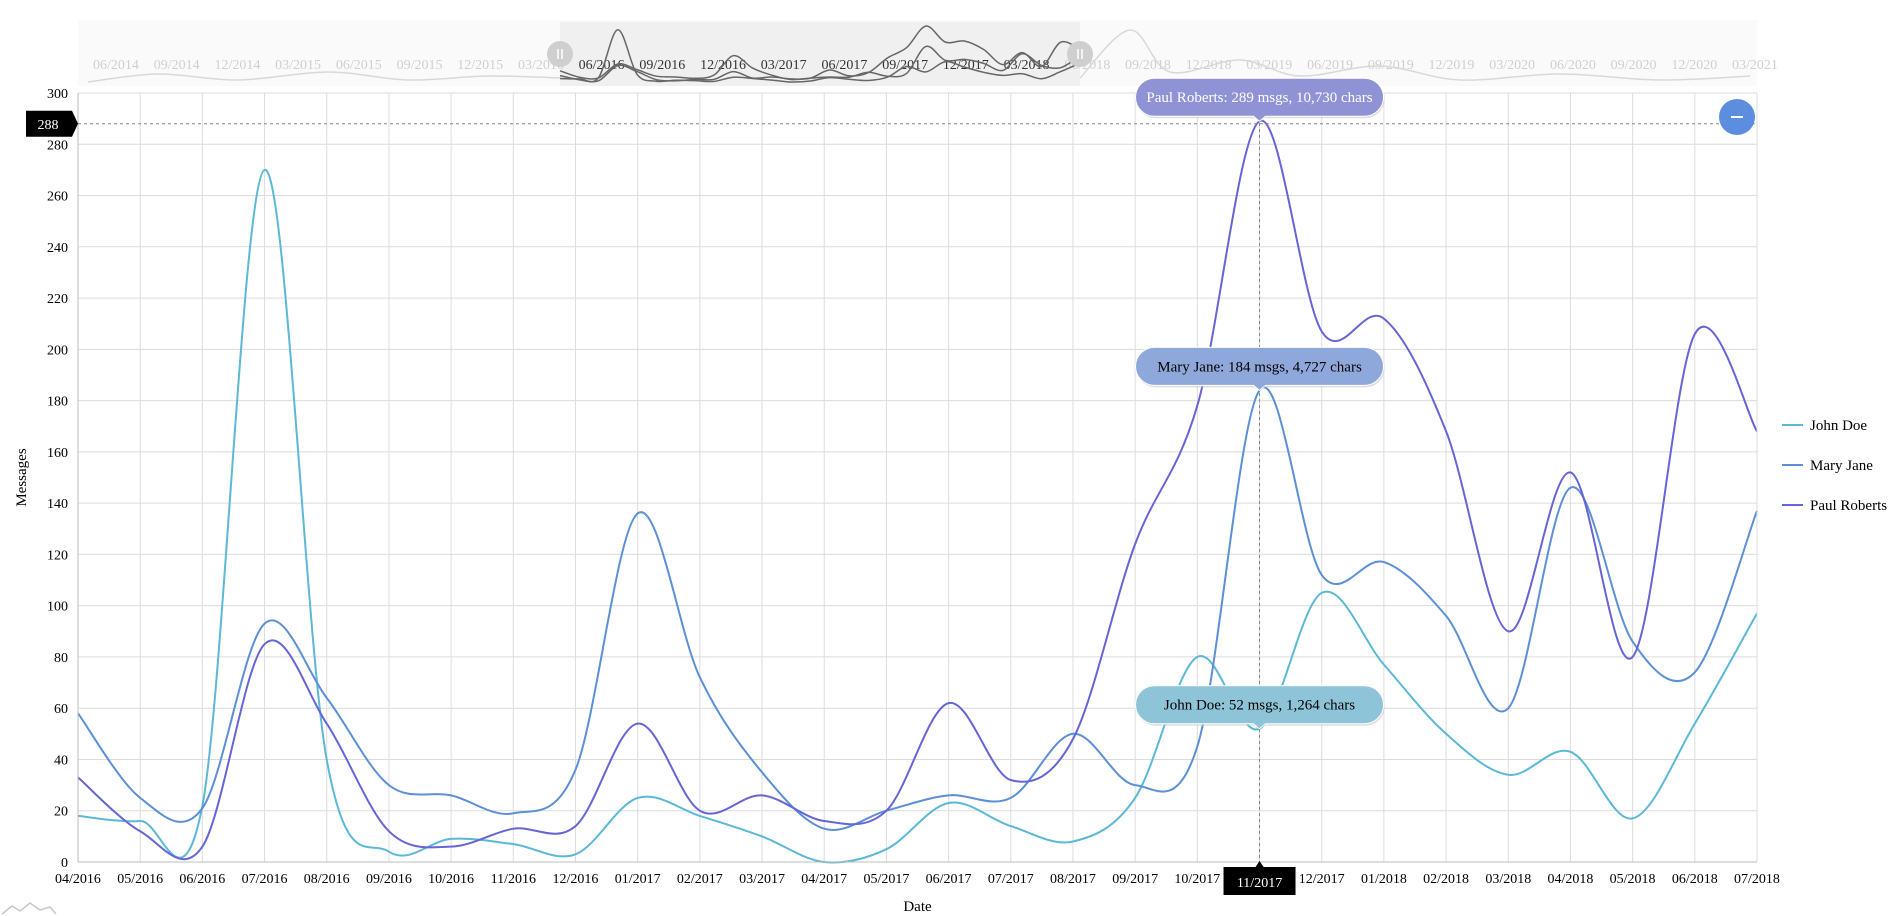 The height and width of the screenshot is (916, 1903). What do you see at coordinates (949, 879) in the screenshot?
I see `x-tick-label: 06/2017` at bounding box center [949, 879].